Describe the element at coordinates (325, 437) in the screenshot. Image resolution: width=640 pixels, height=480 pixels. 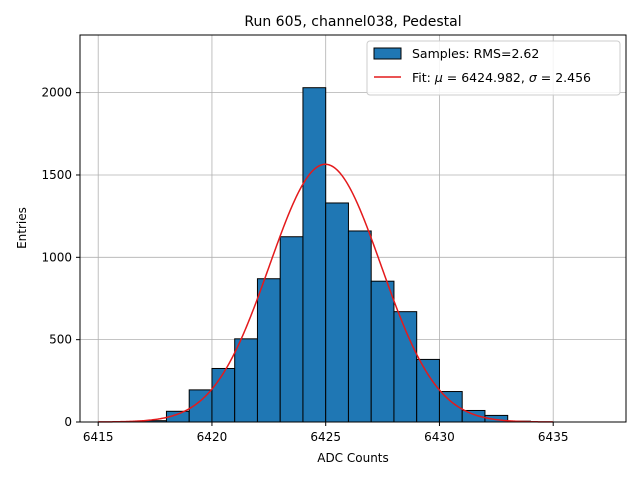
I see `x-tick-label: 6425` at that location.